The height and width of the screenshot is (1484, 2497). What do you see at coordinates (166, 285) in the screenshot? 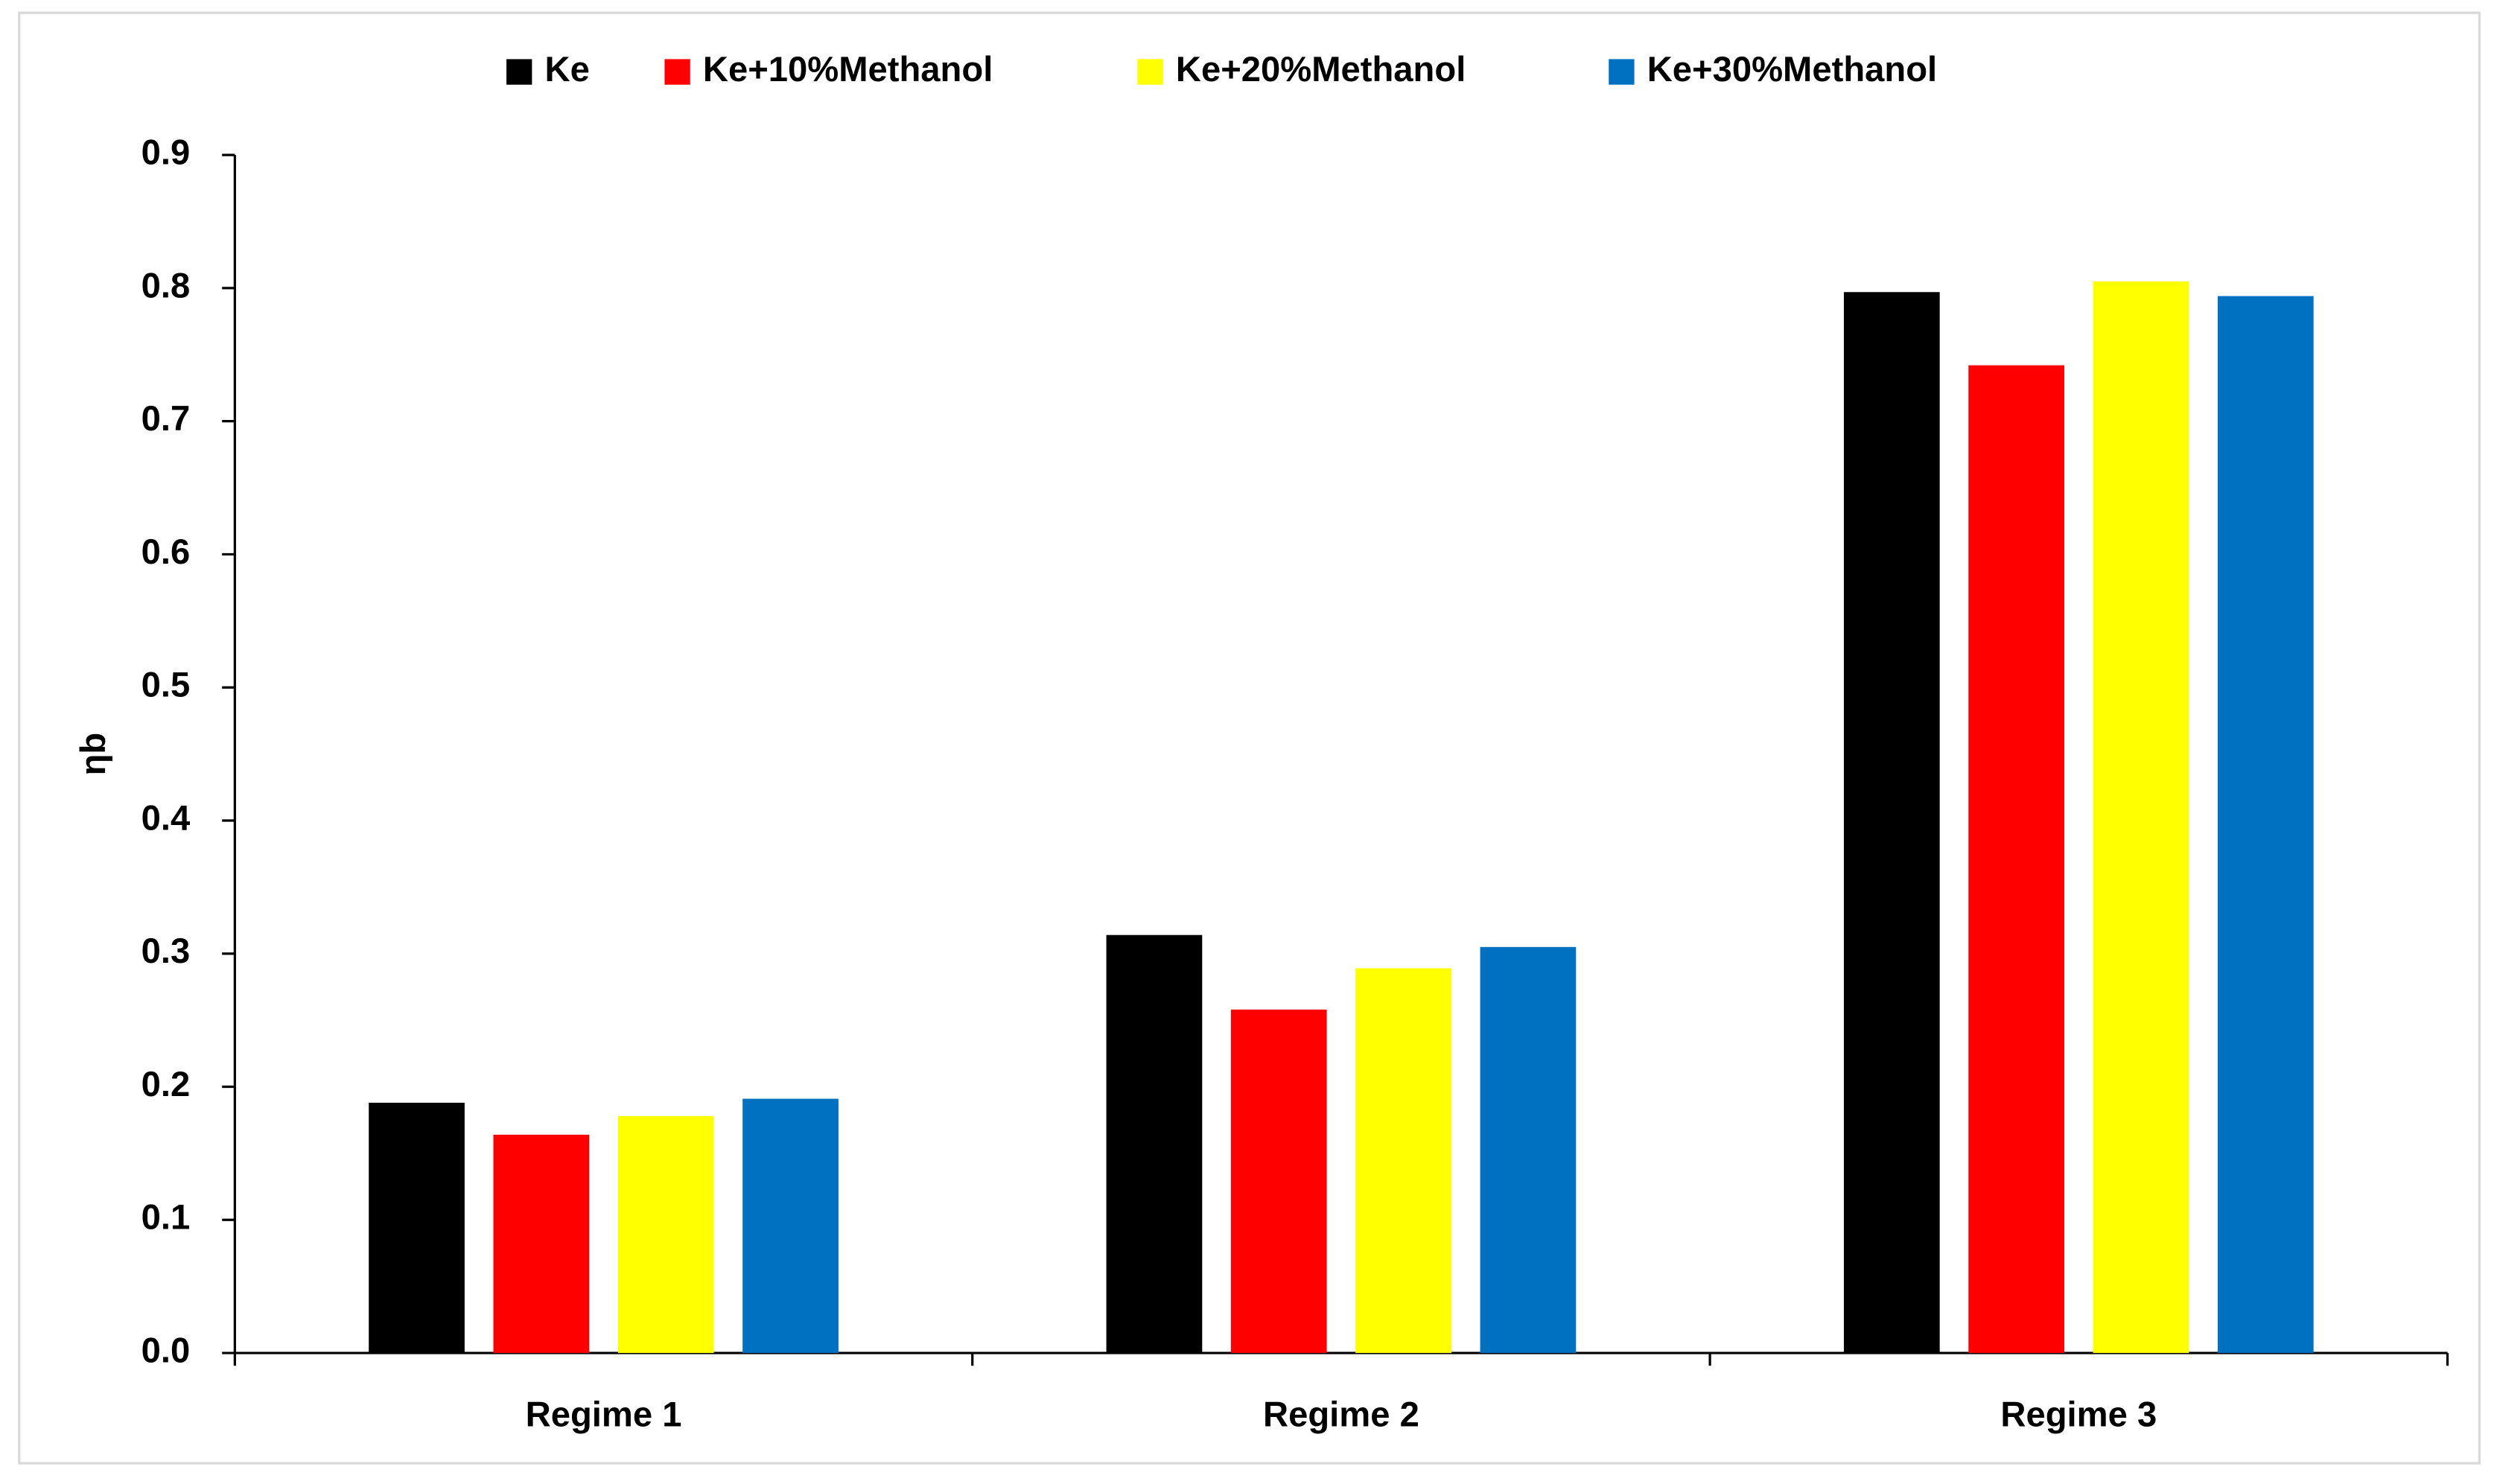
I see `y-tick-label: 0.8` at bounding box center [166, 285].